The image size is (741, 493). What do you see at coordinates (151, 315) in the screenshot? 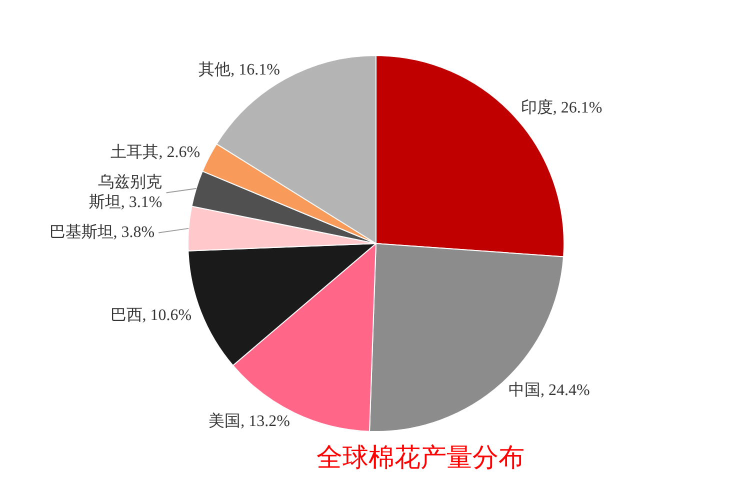
I see `slice-label: 巴西, 10.6%` at bounding box center [151, 315].